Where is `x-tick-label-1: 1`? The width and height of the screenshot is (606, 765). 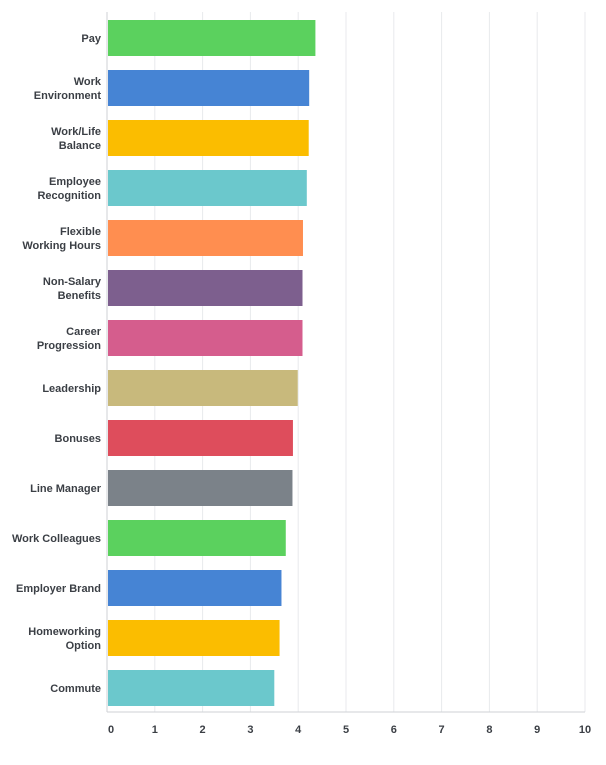
x-tick-label-1: 1 is located at coordinates (155, 730).